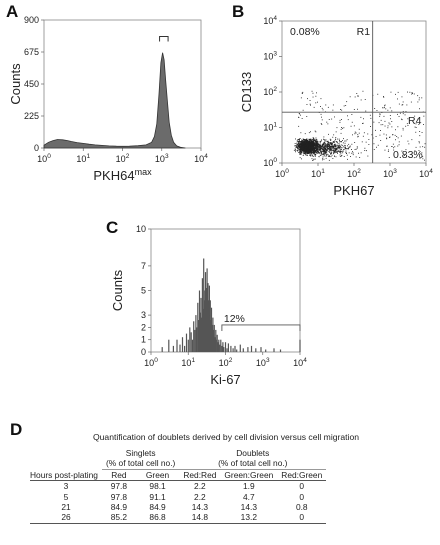 Image resolution: width=440 pixels, height=545 pixels. Describe the element at coordinates (44, 158) in the screenshot. I see `x-tick-label-a: 100` at that location.